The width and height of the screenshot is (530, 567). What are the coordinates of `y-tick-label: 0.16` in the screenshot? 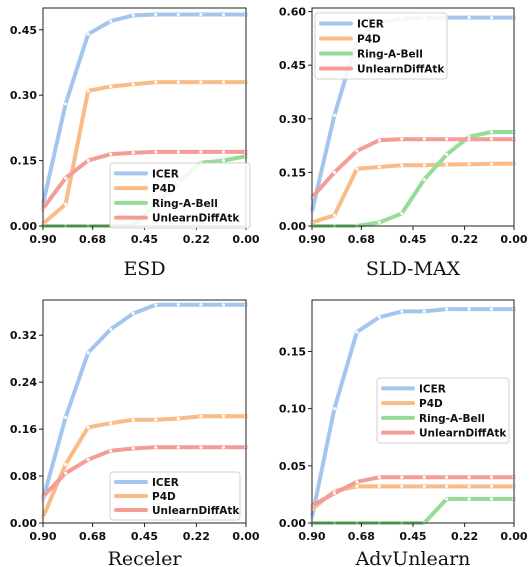 It's located at (23, 429).